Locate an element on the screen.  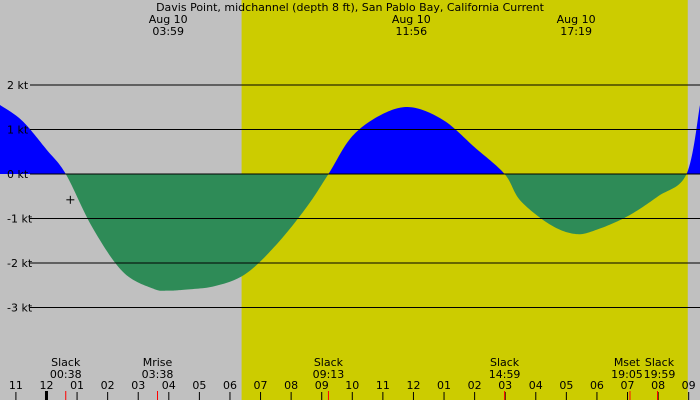
event-name-label: Mrise is located at coordinates (158, 362).